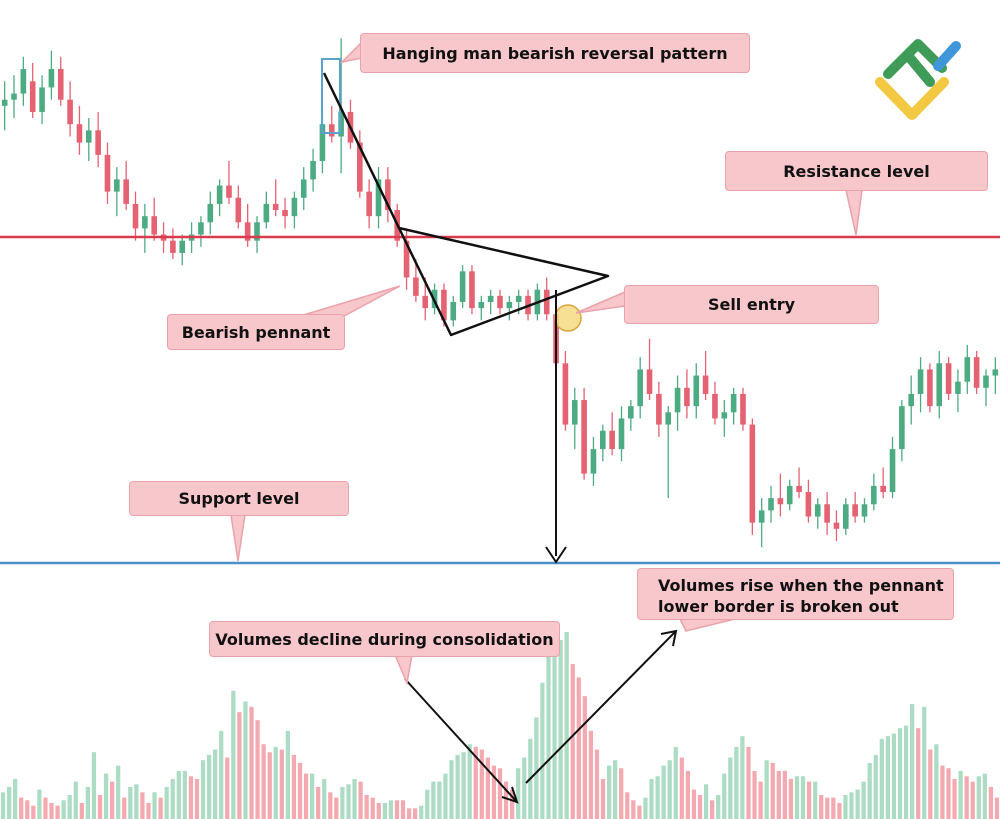  I want to click on volumes-rise-callout-pointer, so click(707, 625).